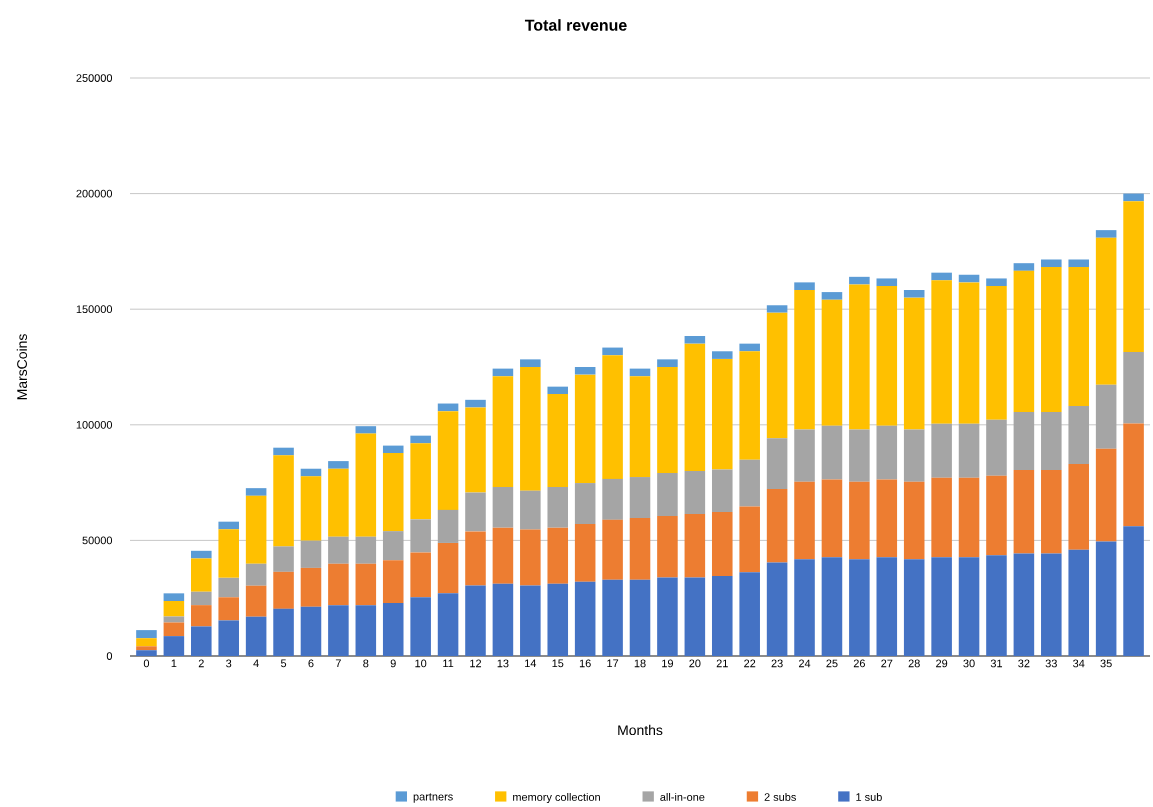 The image size is (1153, 807). Describe the element at coordinates (682, 796) in the screenshot. I see `legend-label: all-in-one` at that location.